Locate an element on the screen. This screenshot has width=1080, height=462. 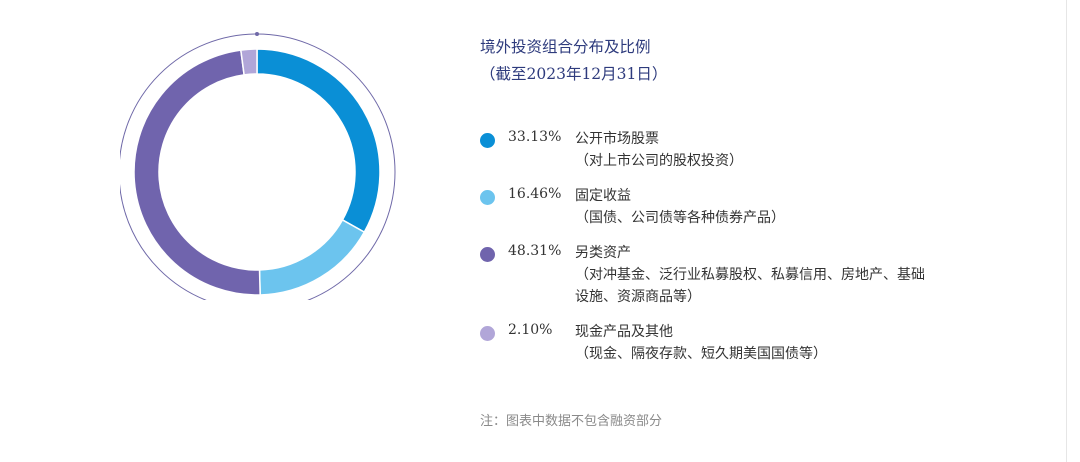
legend-sublabel: （对上市公司的股权投资） is located at coordinates (659, 161).